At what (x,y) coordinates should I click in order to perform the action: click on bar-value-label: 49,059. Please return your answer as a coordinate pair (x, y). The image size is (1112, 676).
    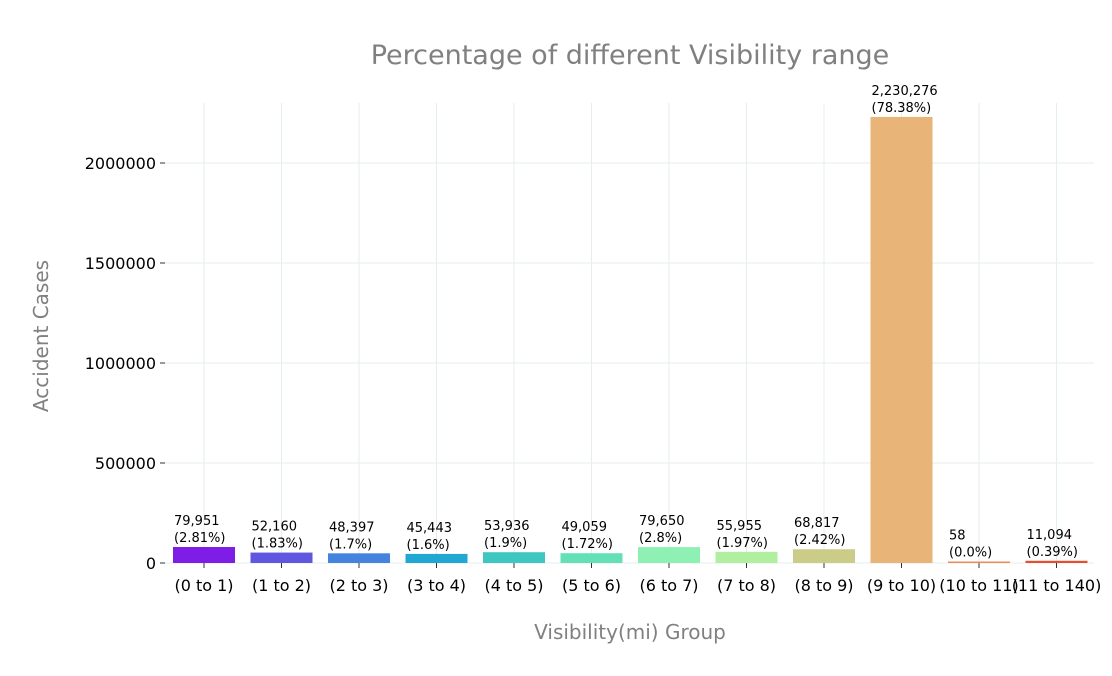
    Looking at the image, I should click on (585, 527).